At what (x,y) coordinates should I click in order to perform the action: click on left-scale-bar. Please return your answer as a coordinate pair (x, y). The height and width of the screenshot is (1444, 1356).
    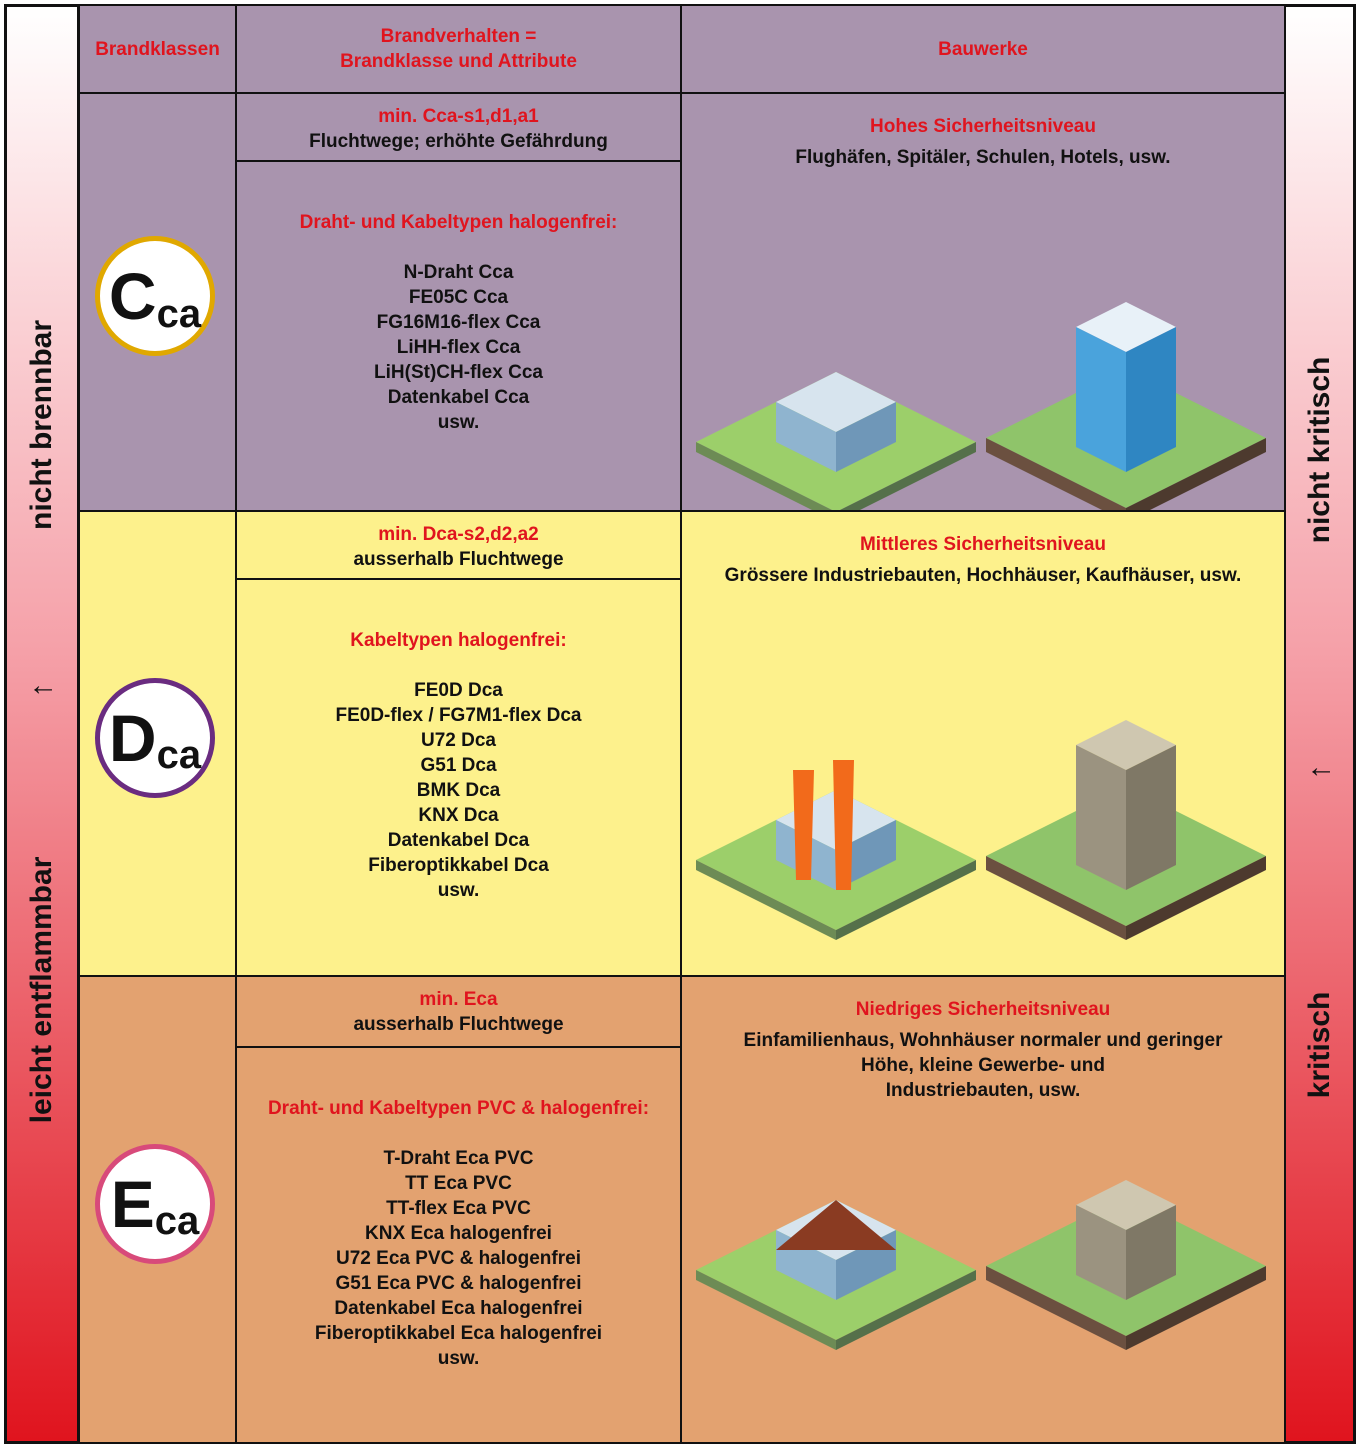
    Looking at the image, I should click on (42, 724).